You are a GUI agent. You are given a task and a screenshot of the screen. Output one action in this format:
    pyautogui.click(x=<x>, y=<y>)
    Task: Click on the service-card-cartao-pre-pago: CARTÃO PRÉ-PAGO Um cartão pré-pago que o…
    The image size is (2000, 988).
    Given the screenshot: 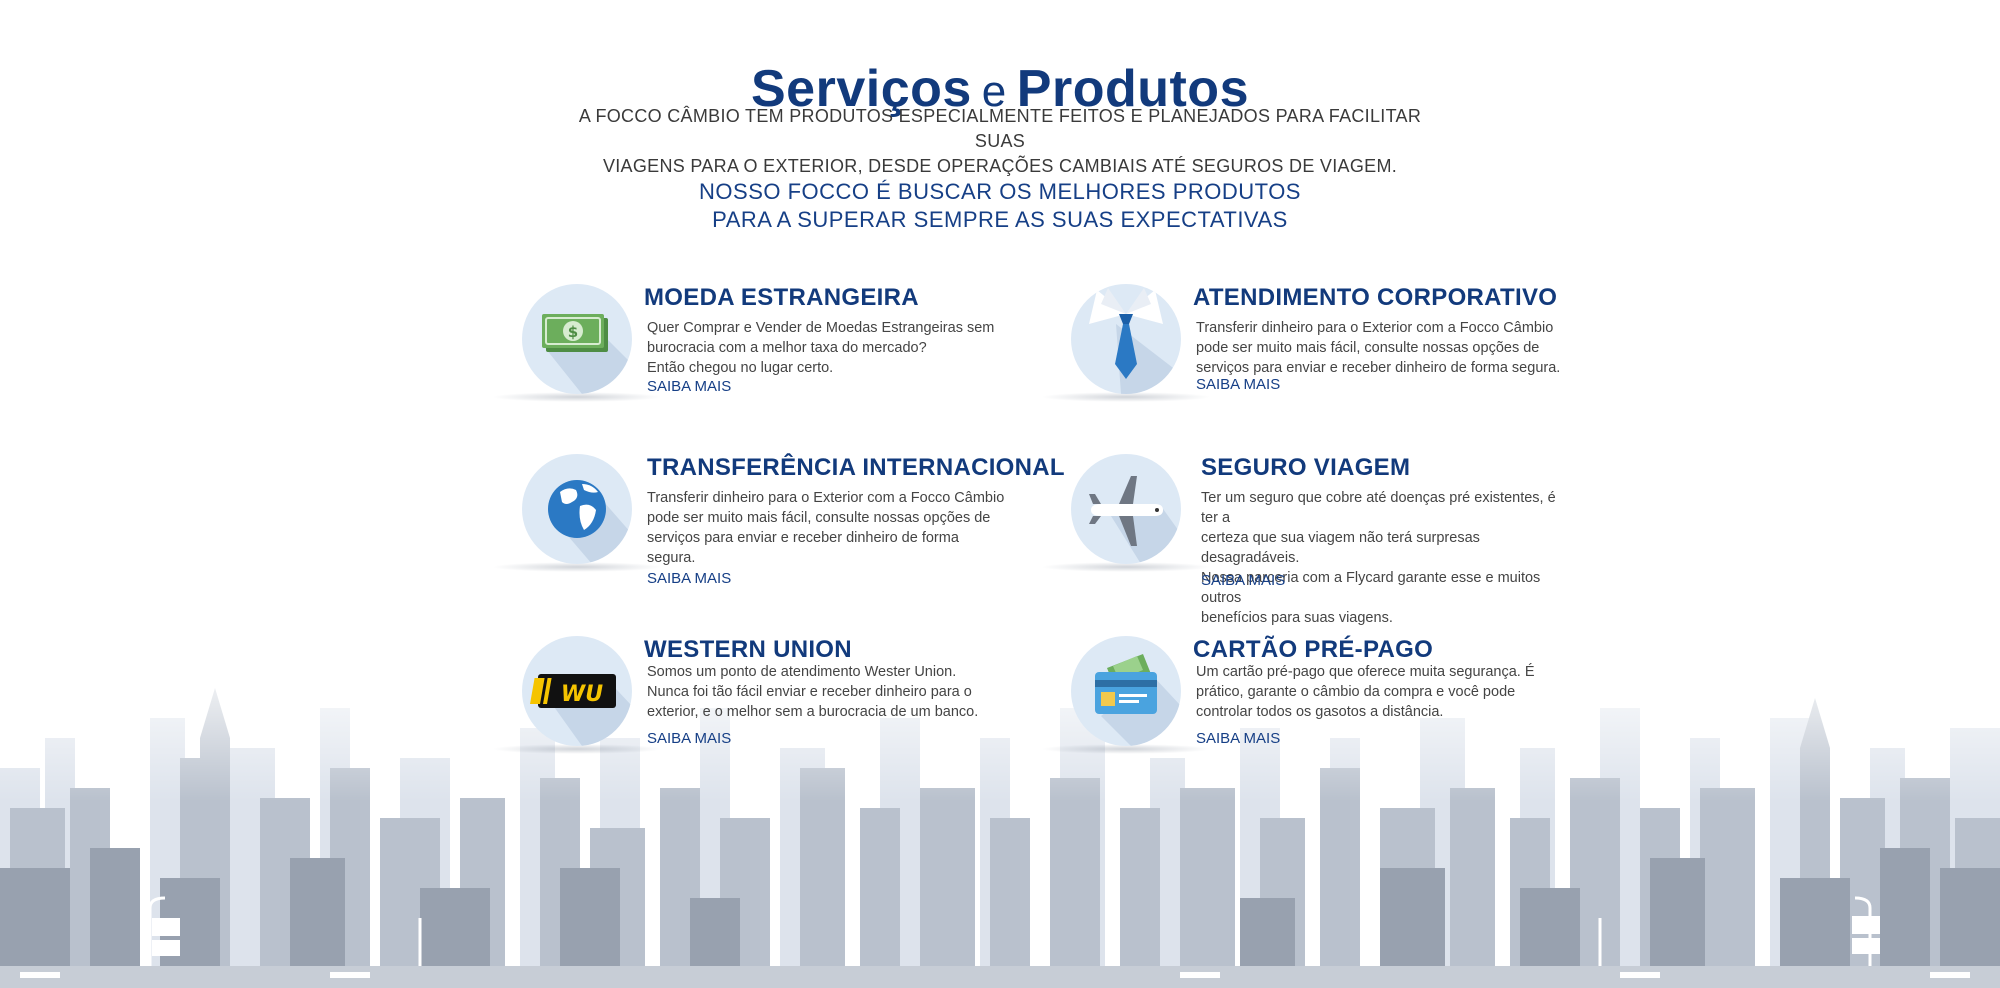 What is the action you would take?
    pyautogui.click(x=1306, y=711)
    